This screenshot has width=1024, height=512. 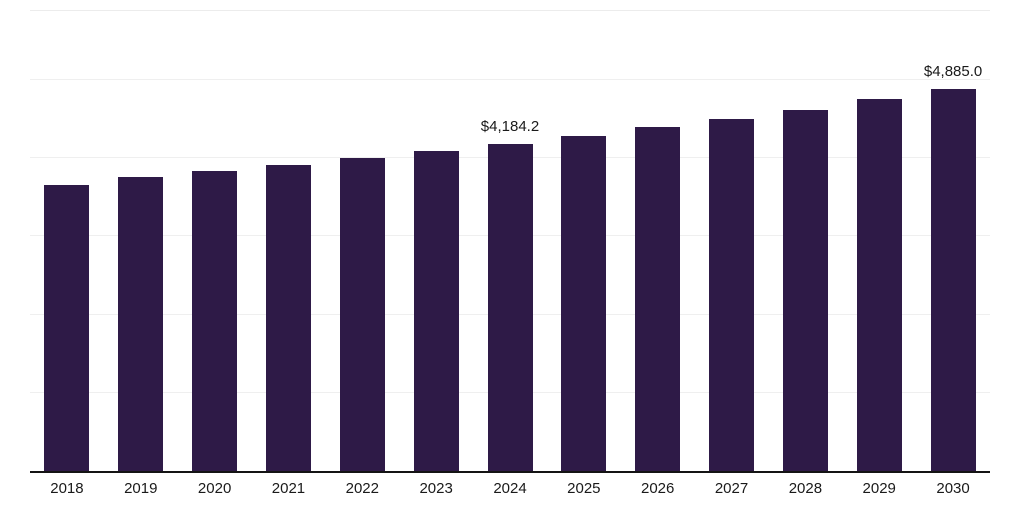 What do you see at coordinates (879, 488) in the screenshot?
I see `x-tick-label-2029: 2029` at bounding box center [879, 488].